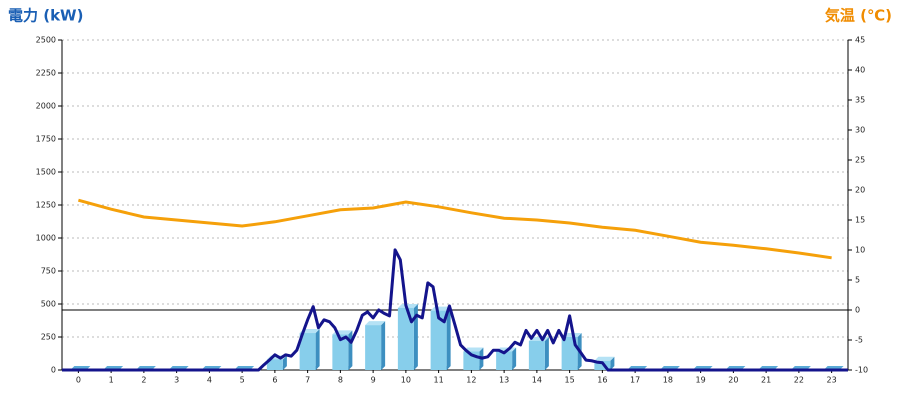 Image resolution: width=900 pixels, height=400 pixels. I want to click on y2-tick-label: 5, so click(857, 280).